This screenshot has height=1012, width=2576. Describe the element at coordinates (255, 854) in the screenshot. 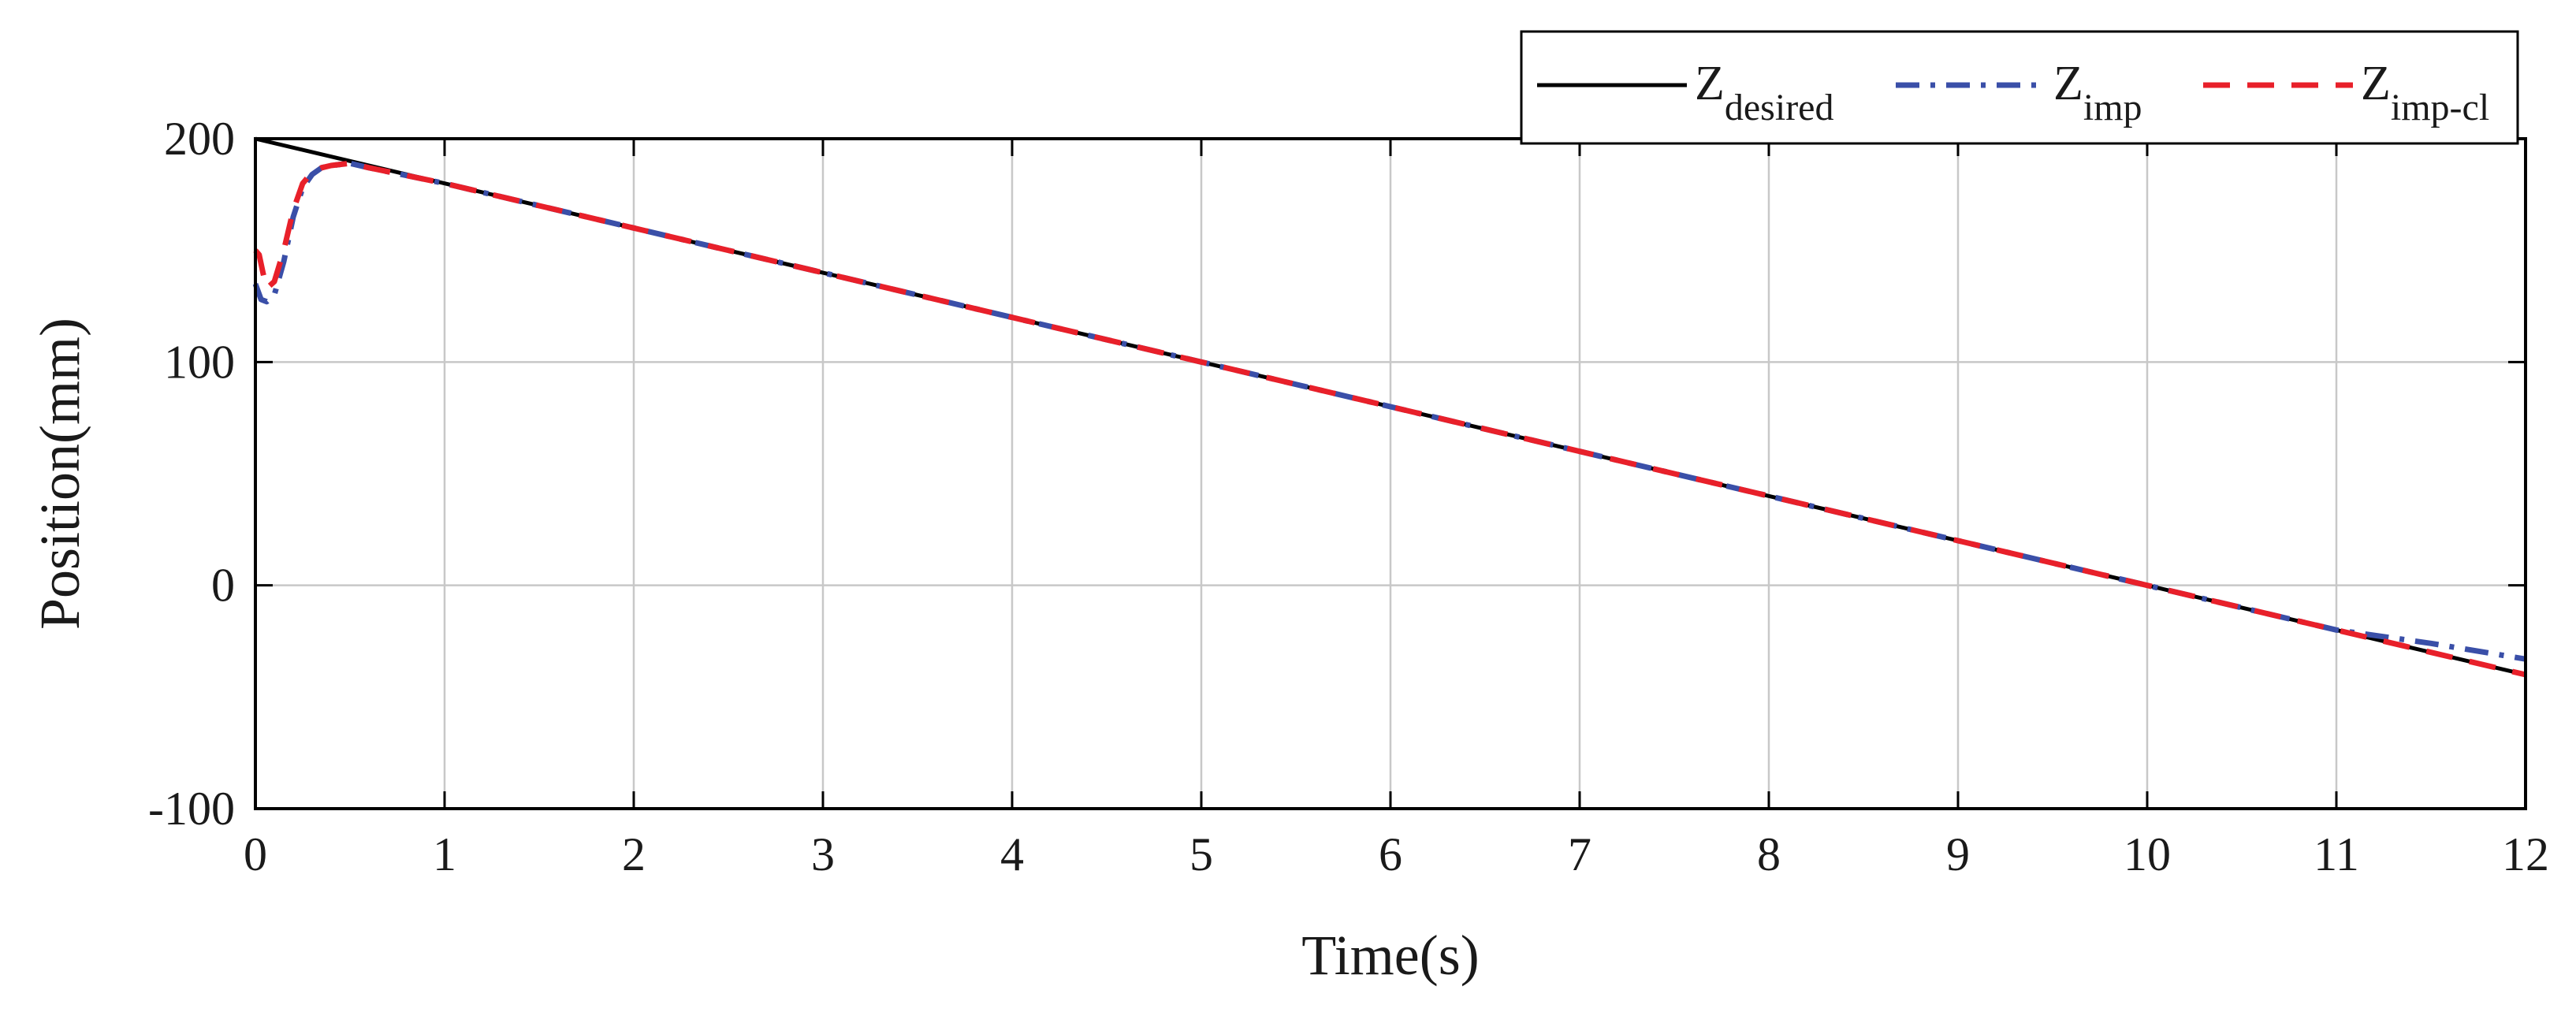

I see `x-tick-label: 0` at that location.